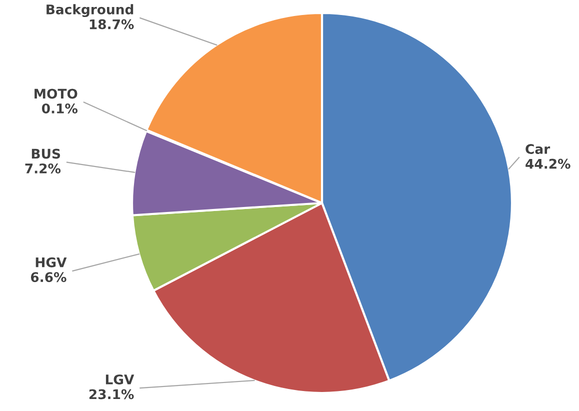 The width and height of the screenshot is (579, 411). Describe the element at coordinates (51, 262) in the screenshot. I see `slice-label: HGV` at that location.